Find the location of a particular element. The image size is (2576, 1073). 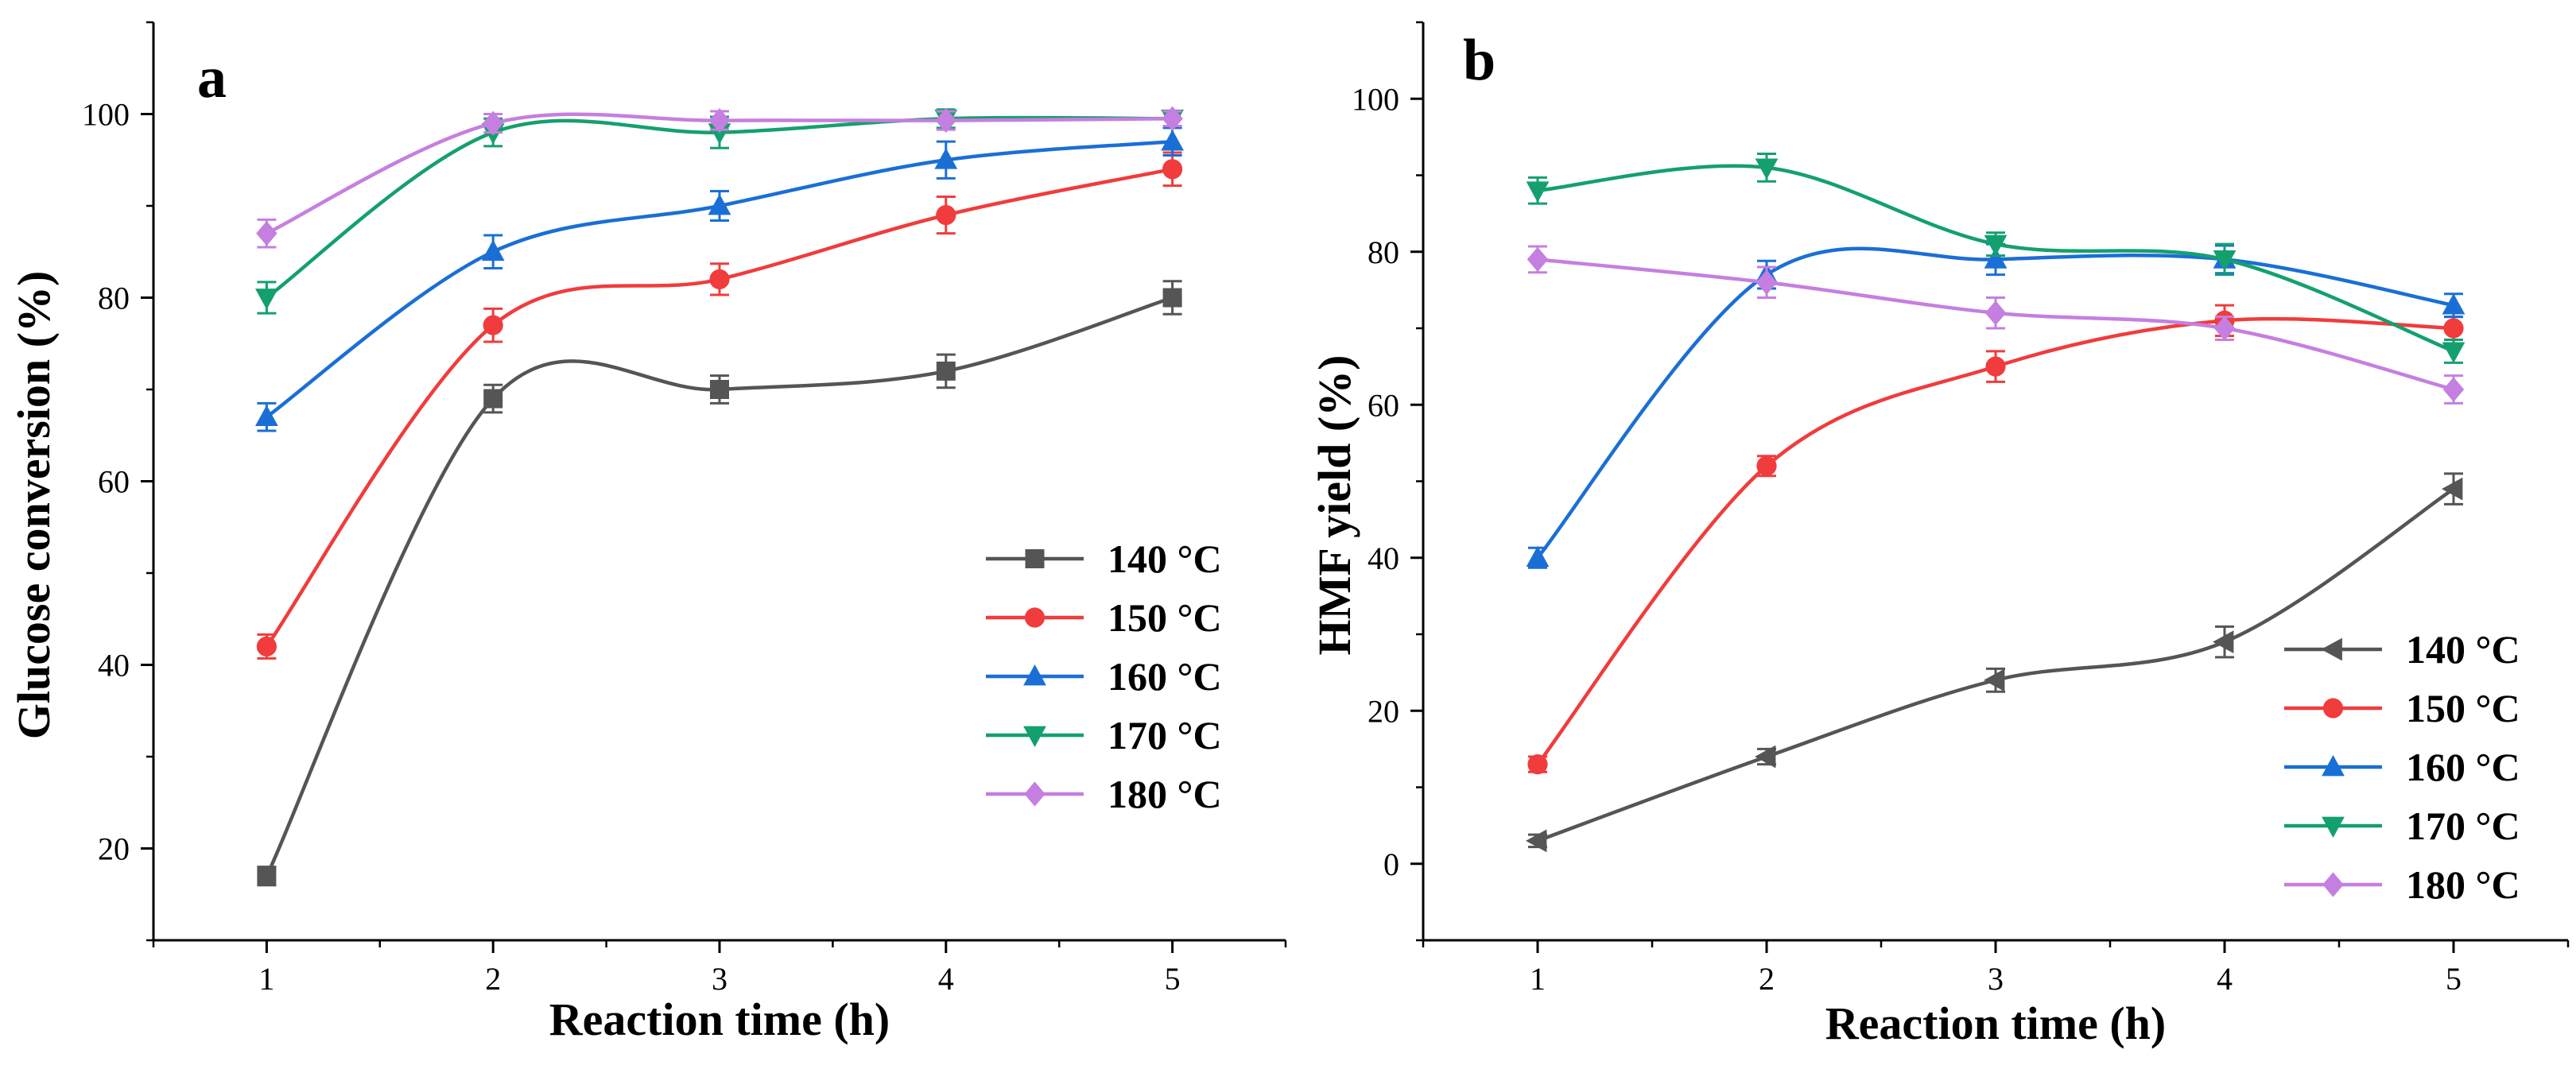

y-axis-title: HMF yield (%) is located at coordinates (1334, 505).